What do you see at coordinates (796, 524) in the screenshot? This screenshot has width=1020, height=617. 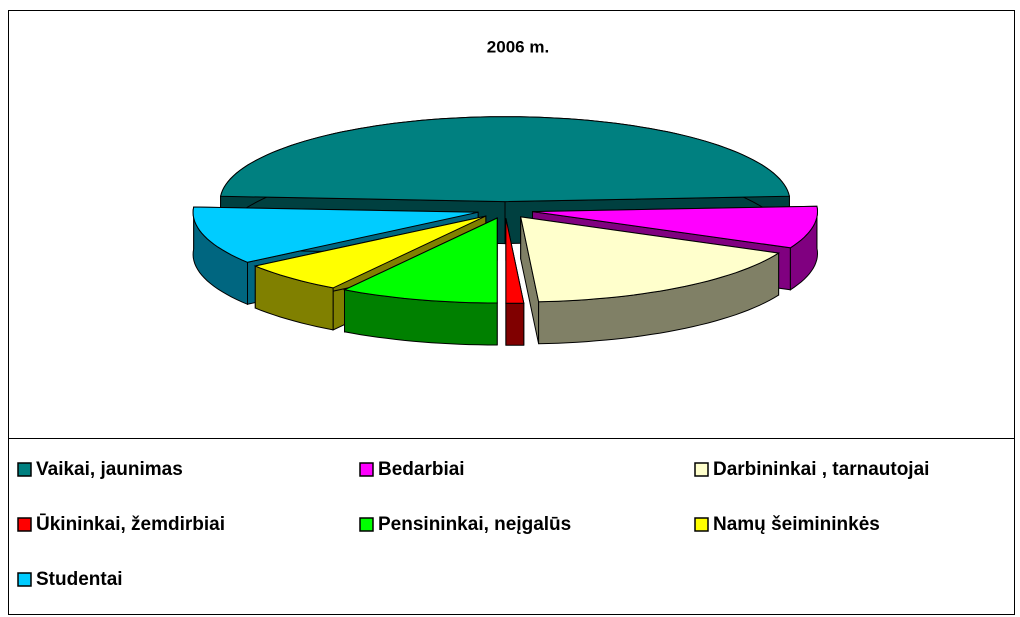 I see `legend-label: Namų šeimininkės` at bounding box center [796, 524].